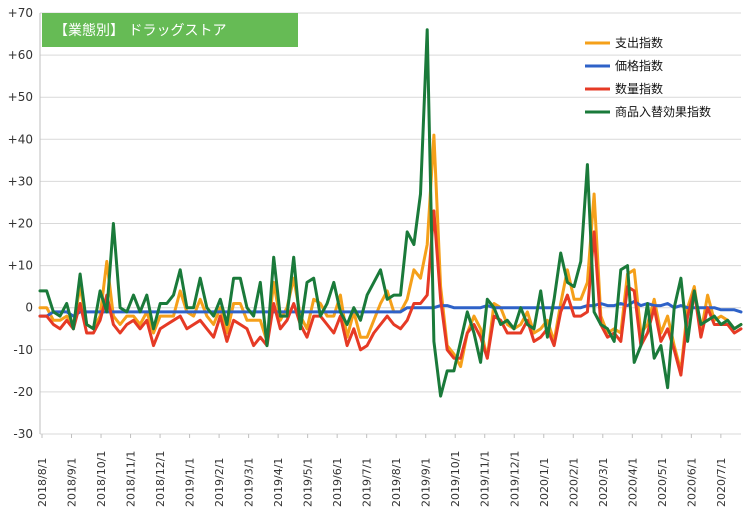 The image size is (745, 514). I want to click on x-tick-label: 2019/3/1, so click(249, 482).